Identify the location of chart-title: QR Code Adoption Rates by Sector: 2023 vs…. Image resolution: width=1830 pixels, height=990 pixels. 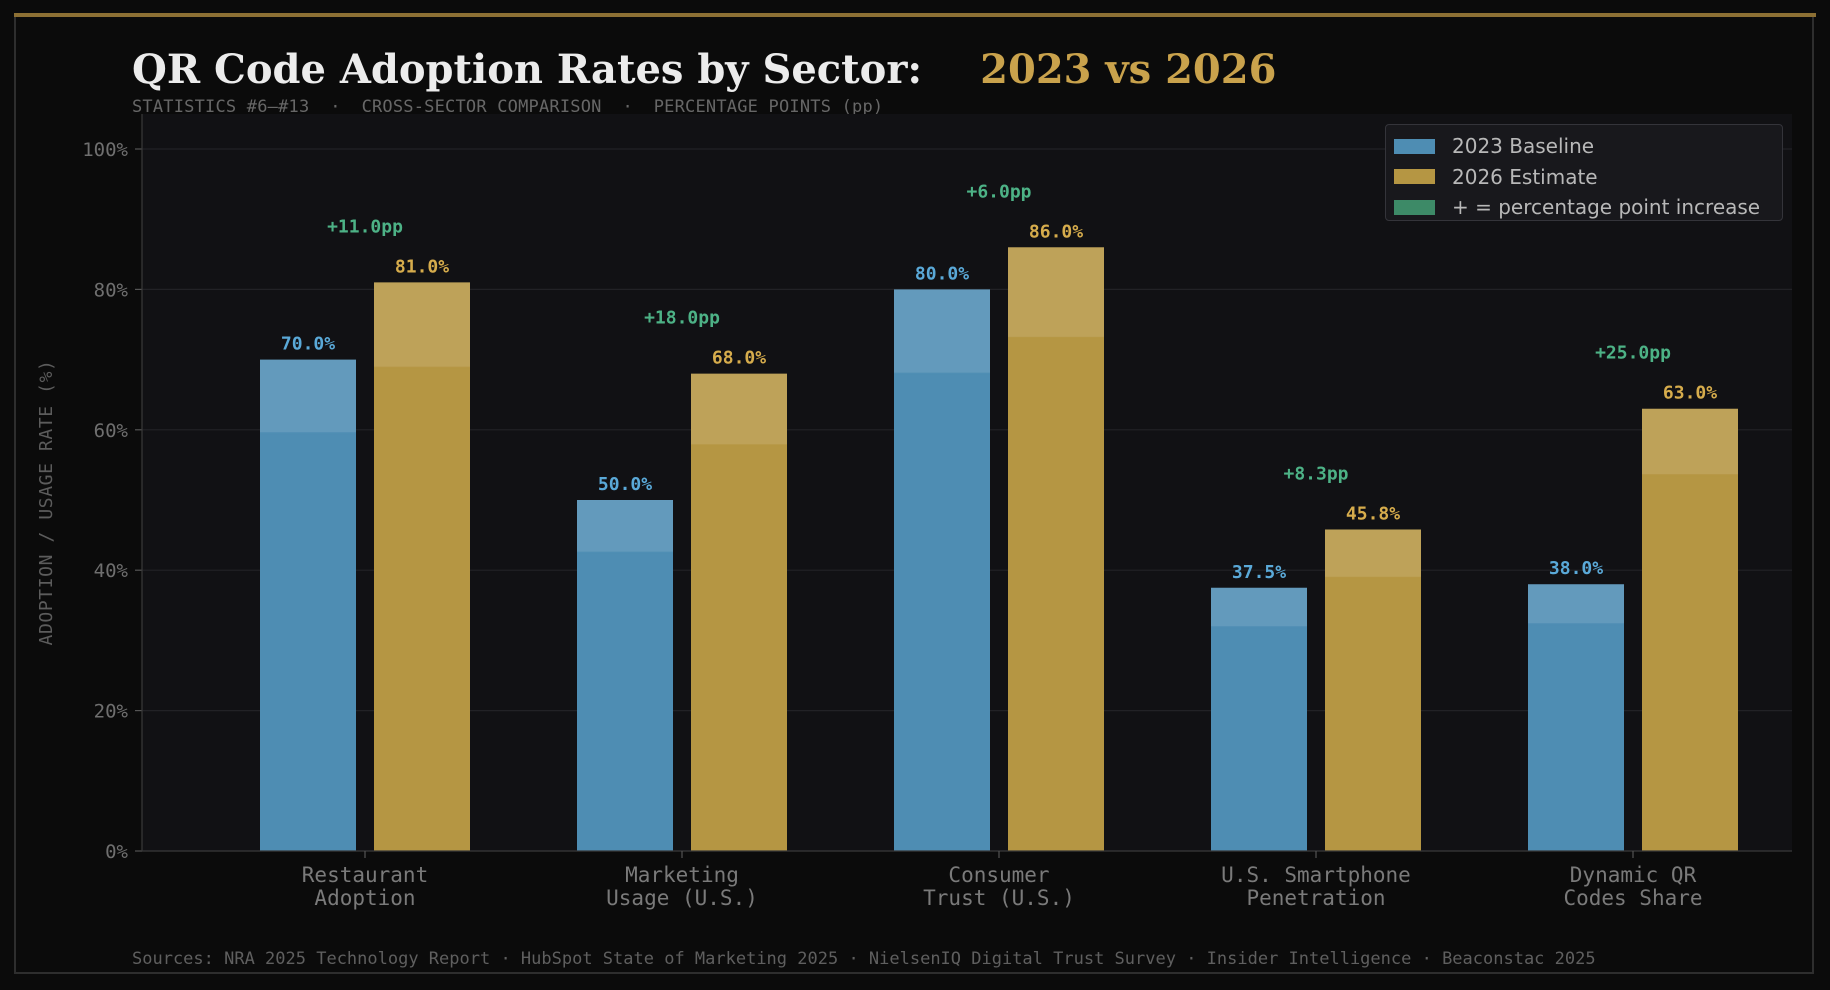
(704, 69).